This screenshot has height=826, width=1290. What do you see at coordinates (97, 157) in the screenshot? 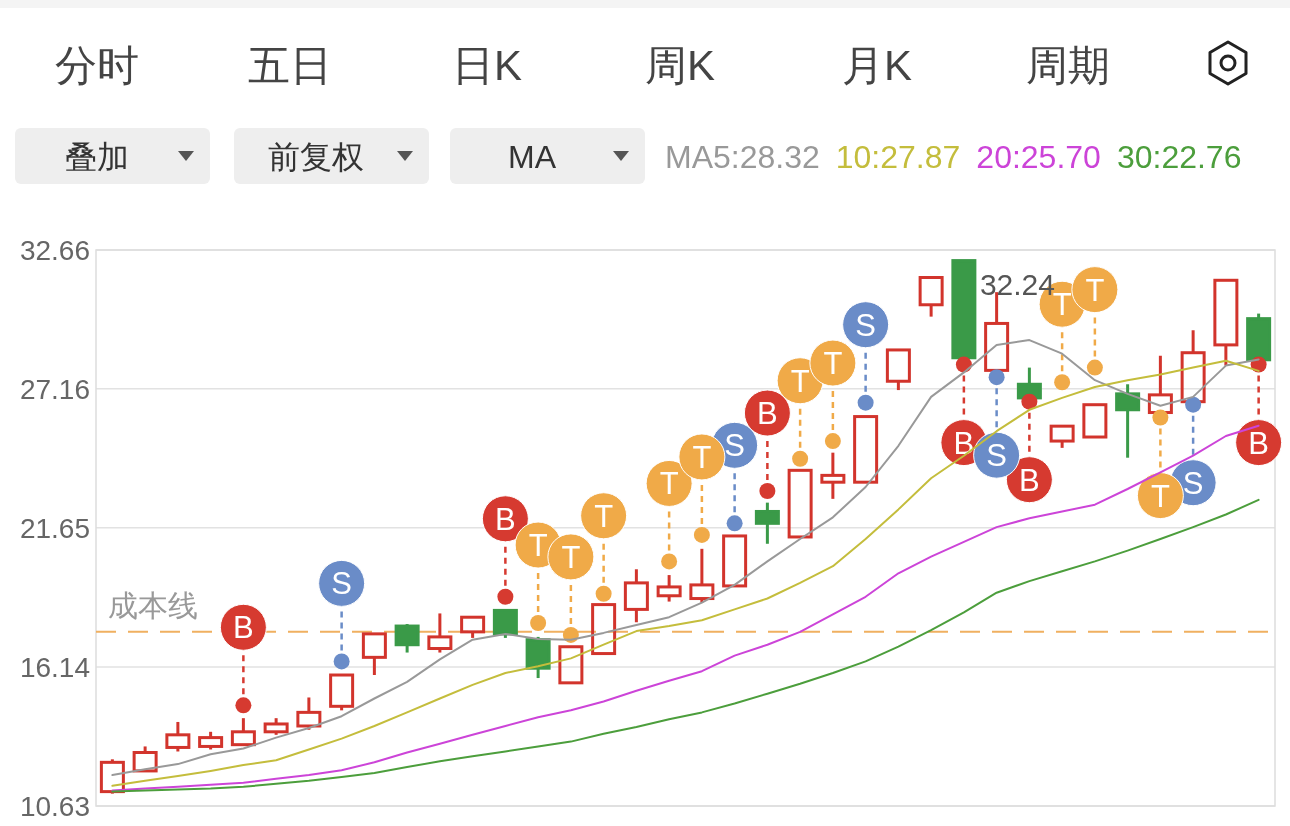
I see `text: 叠加` at bounding box center [97, 157].